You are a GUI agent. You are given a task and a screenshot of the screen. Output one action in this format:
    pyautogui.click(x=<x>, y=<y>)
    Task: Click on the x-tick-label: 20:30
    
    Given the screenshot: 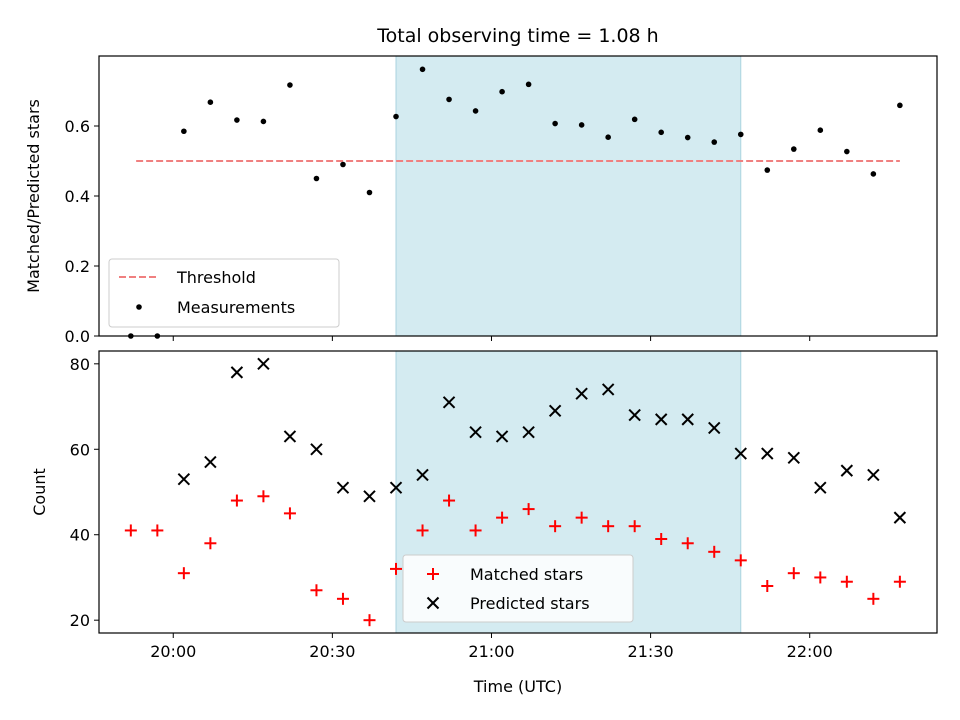 What is the action you would take?
    pyautogui.click(x=332, y=651)
    